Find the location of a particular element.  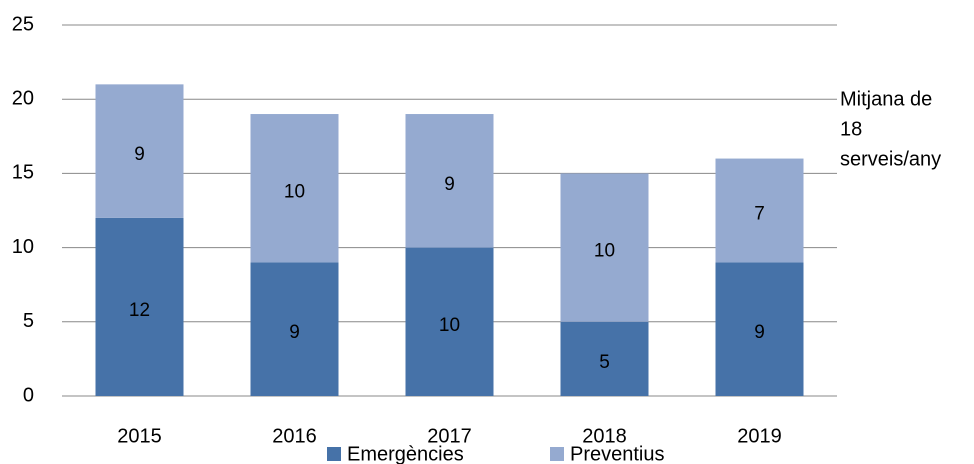

legend-label: Preventius is located at coordinates (617, 453).